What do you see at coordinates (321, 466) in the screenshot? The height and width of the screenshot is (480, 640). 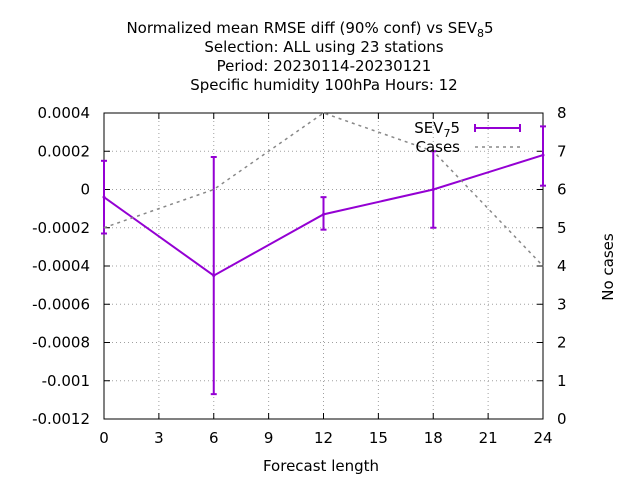 I see `x-axis-label: Forecast length` at bounding box center [321, 466].